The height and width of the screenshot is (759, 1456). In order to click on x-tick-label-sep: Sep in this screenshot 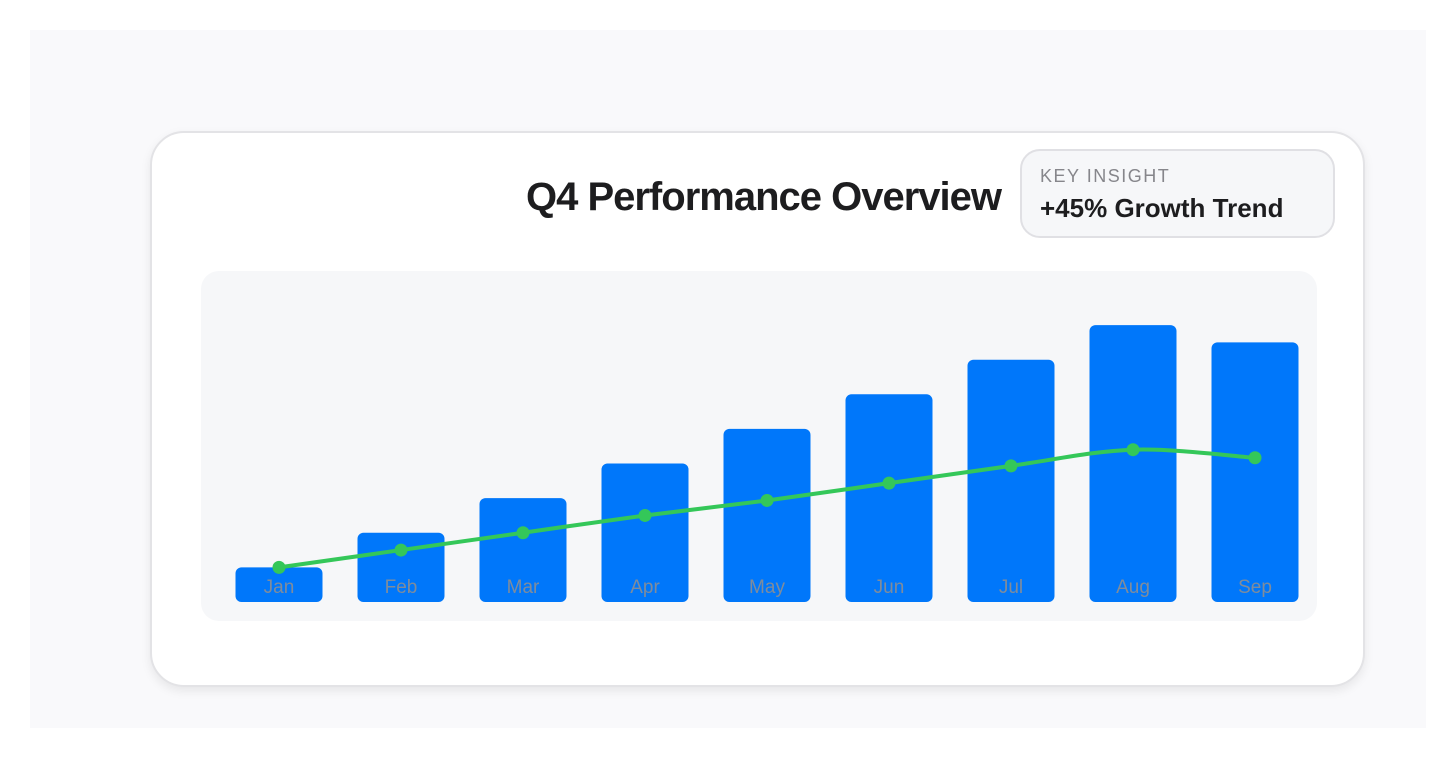, I will do `click(1255, 587)`.